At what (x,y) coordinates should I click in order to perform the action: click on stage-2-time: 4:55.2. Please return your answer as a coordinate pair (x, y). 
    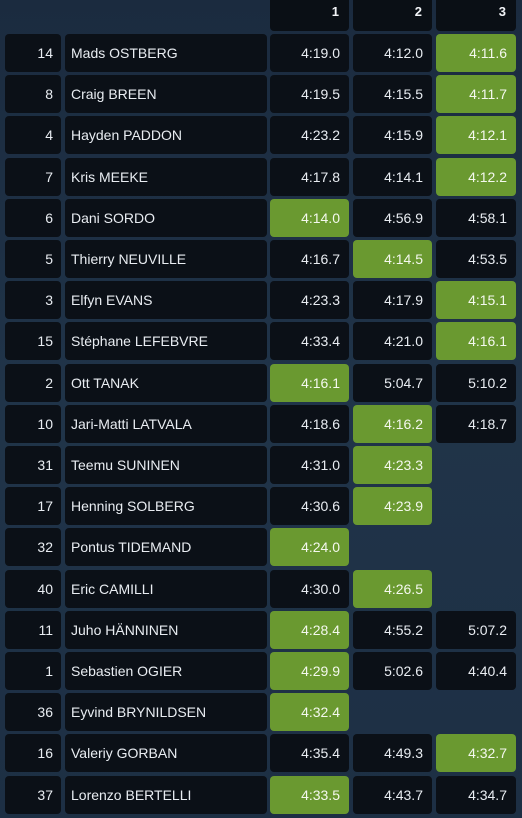
    Looking at the image, I should click on (392, 630).